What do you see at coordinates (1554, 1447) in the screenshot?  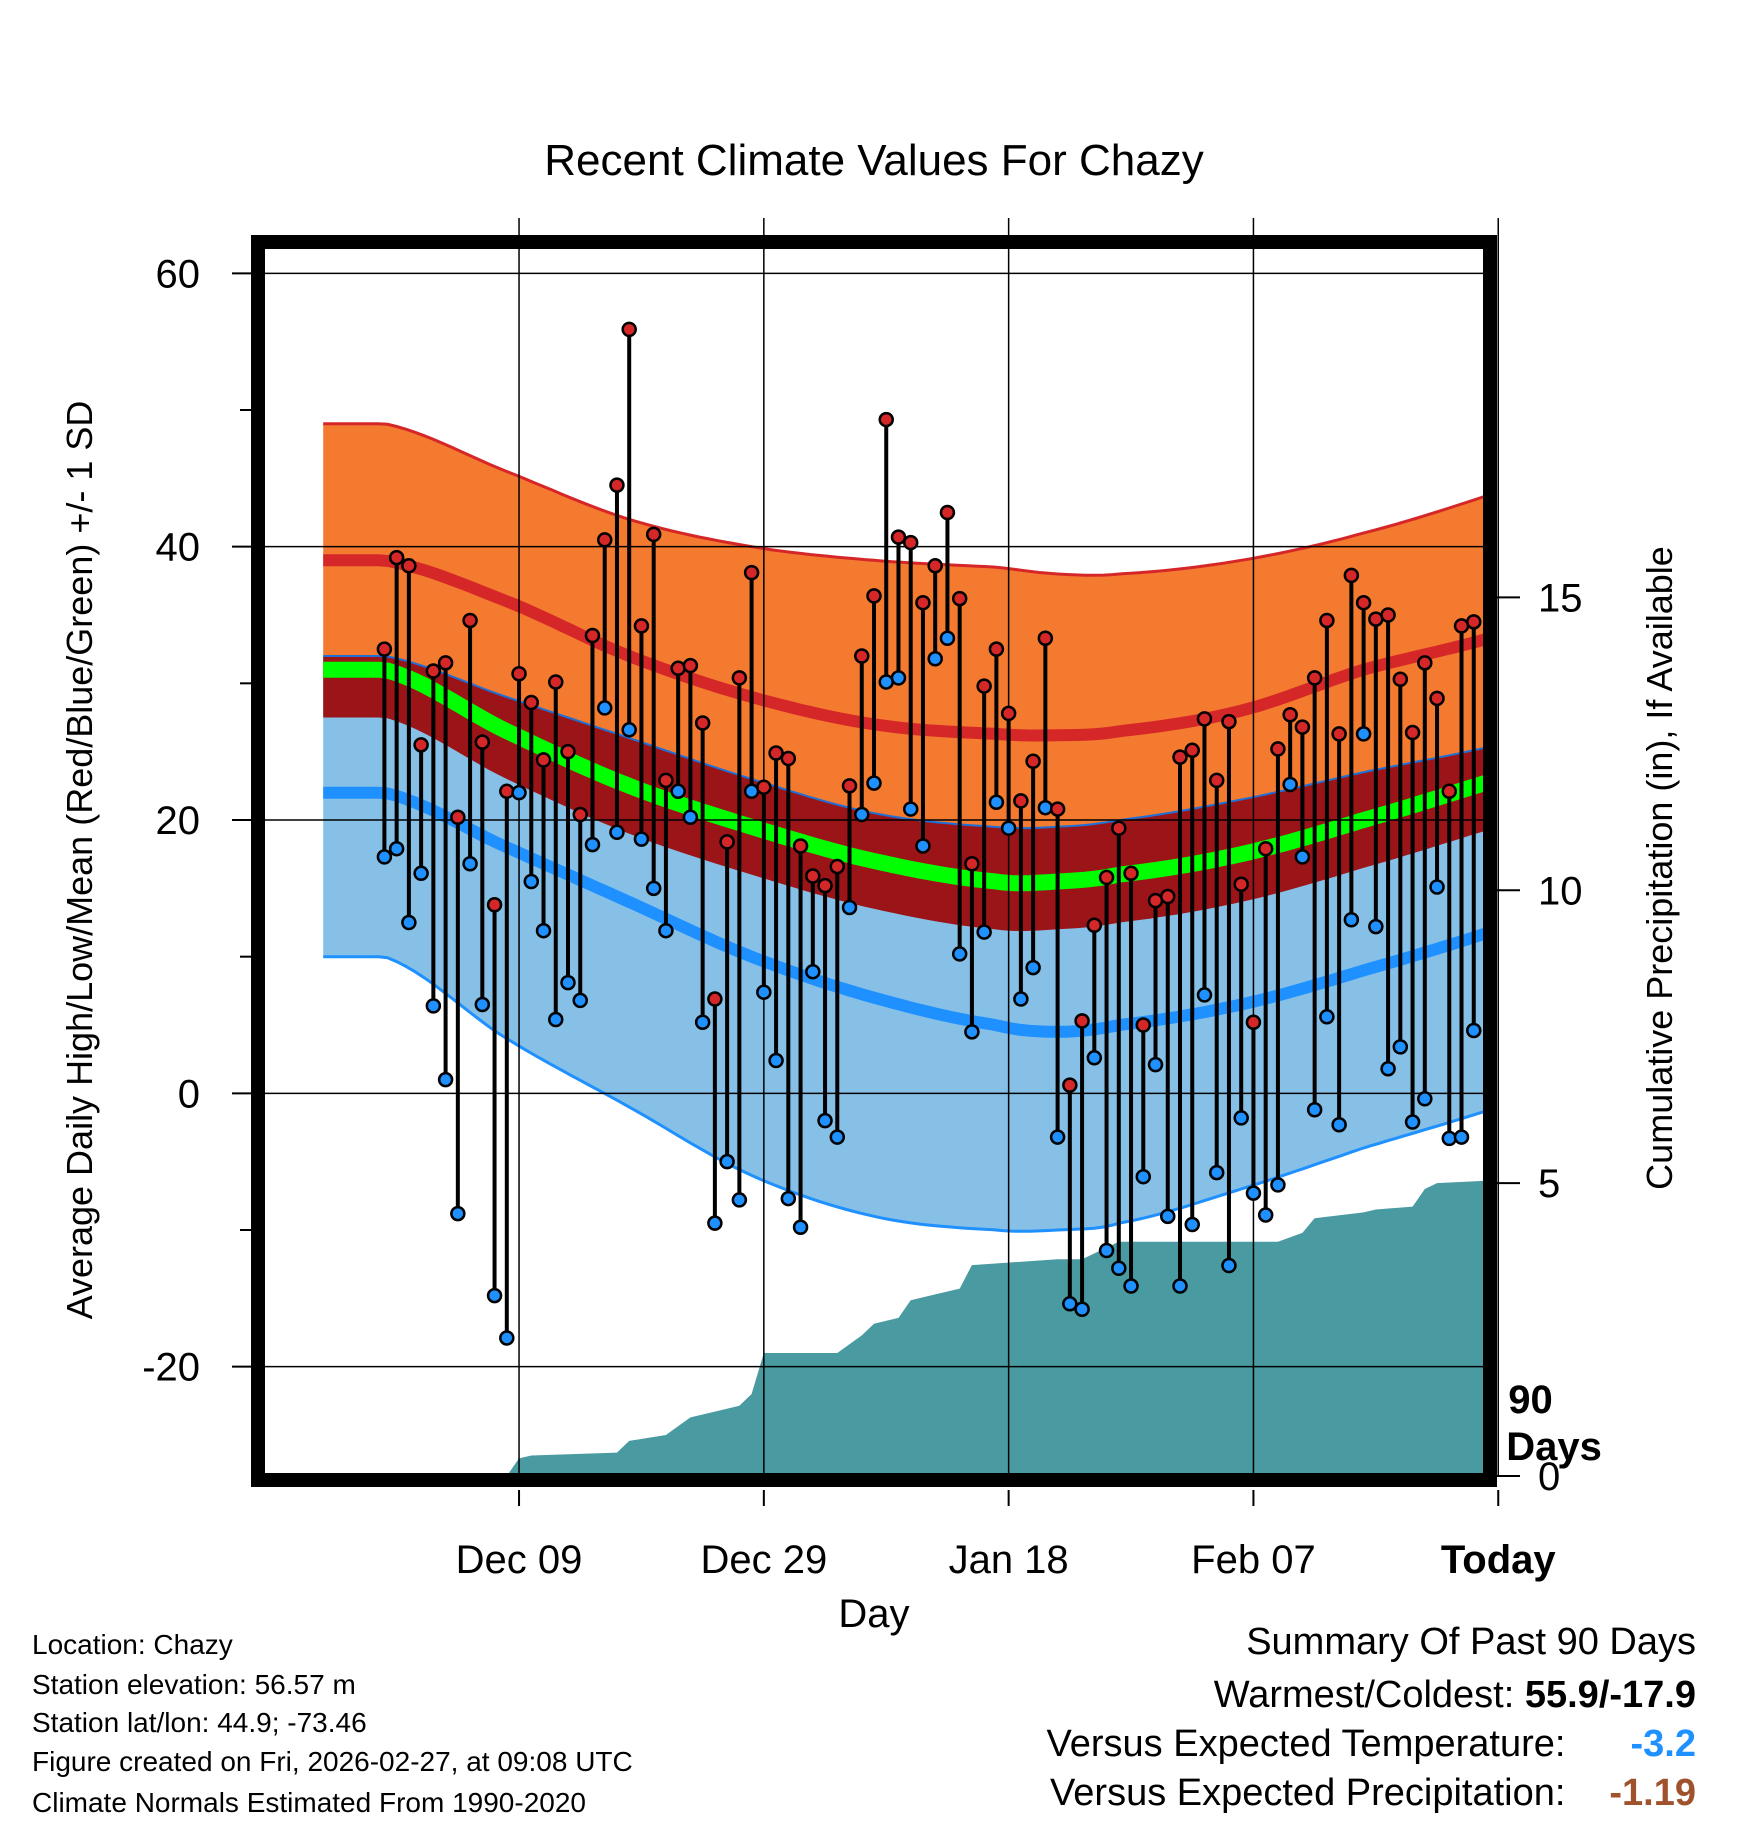 I see `window-label-unit: Days` at bounding box center [1554, 1447].